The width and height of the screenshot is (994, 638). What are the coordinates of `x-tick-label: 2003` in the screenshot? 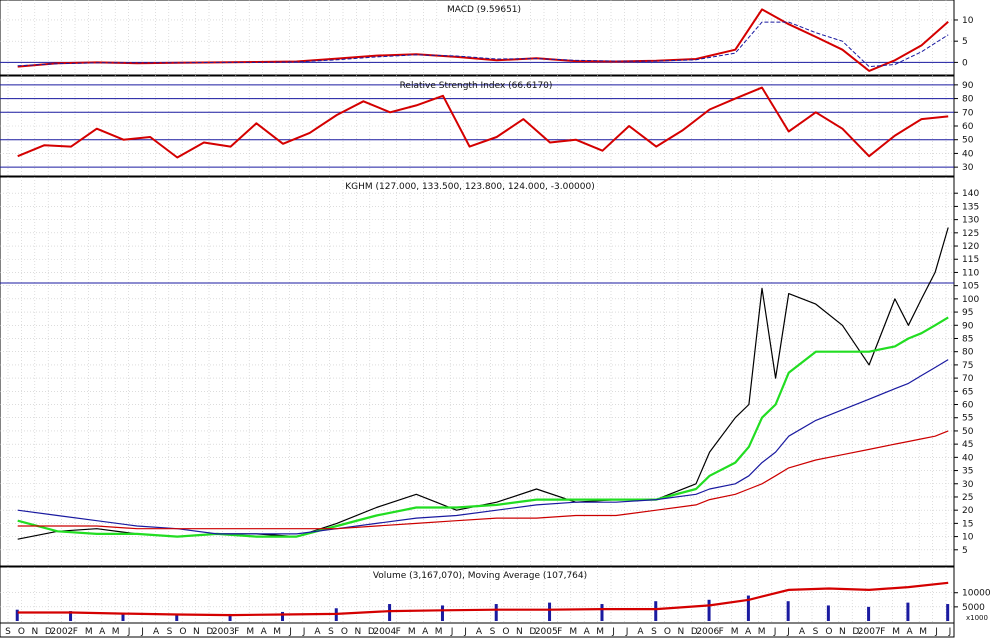 It's located at (223, 632).